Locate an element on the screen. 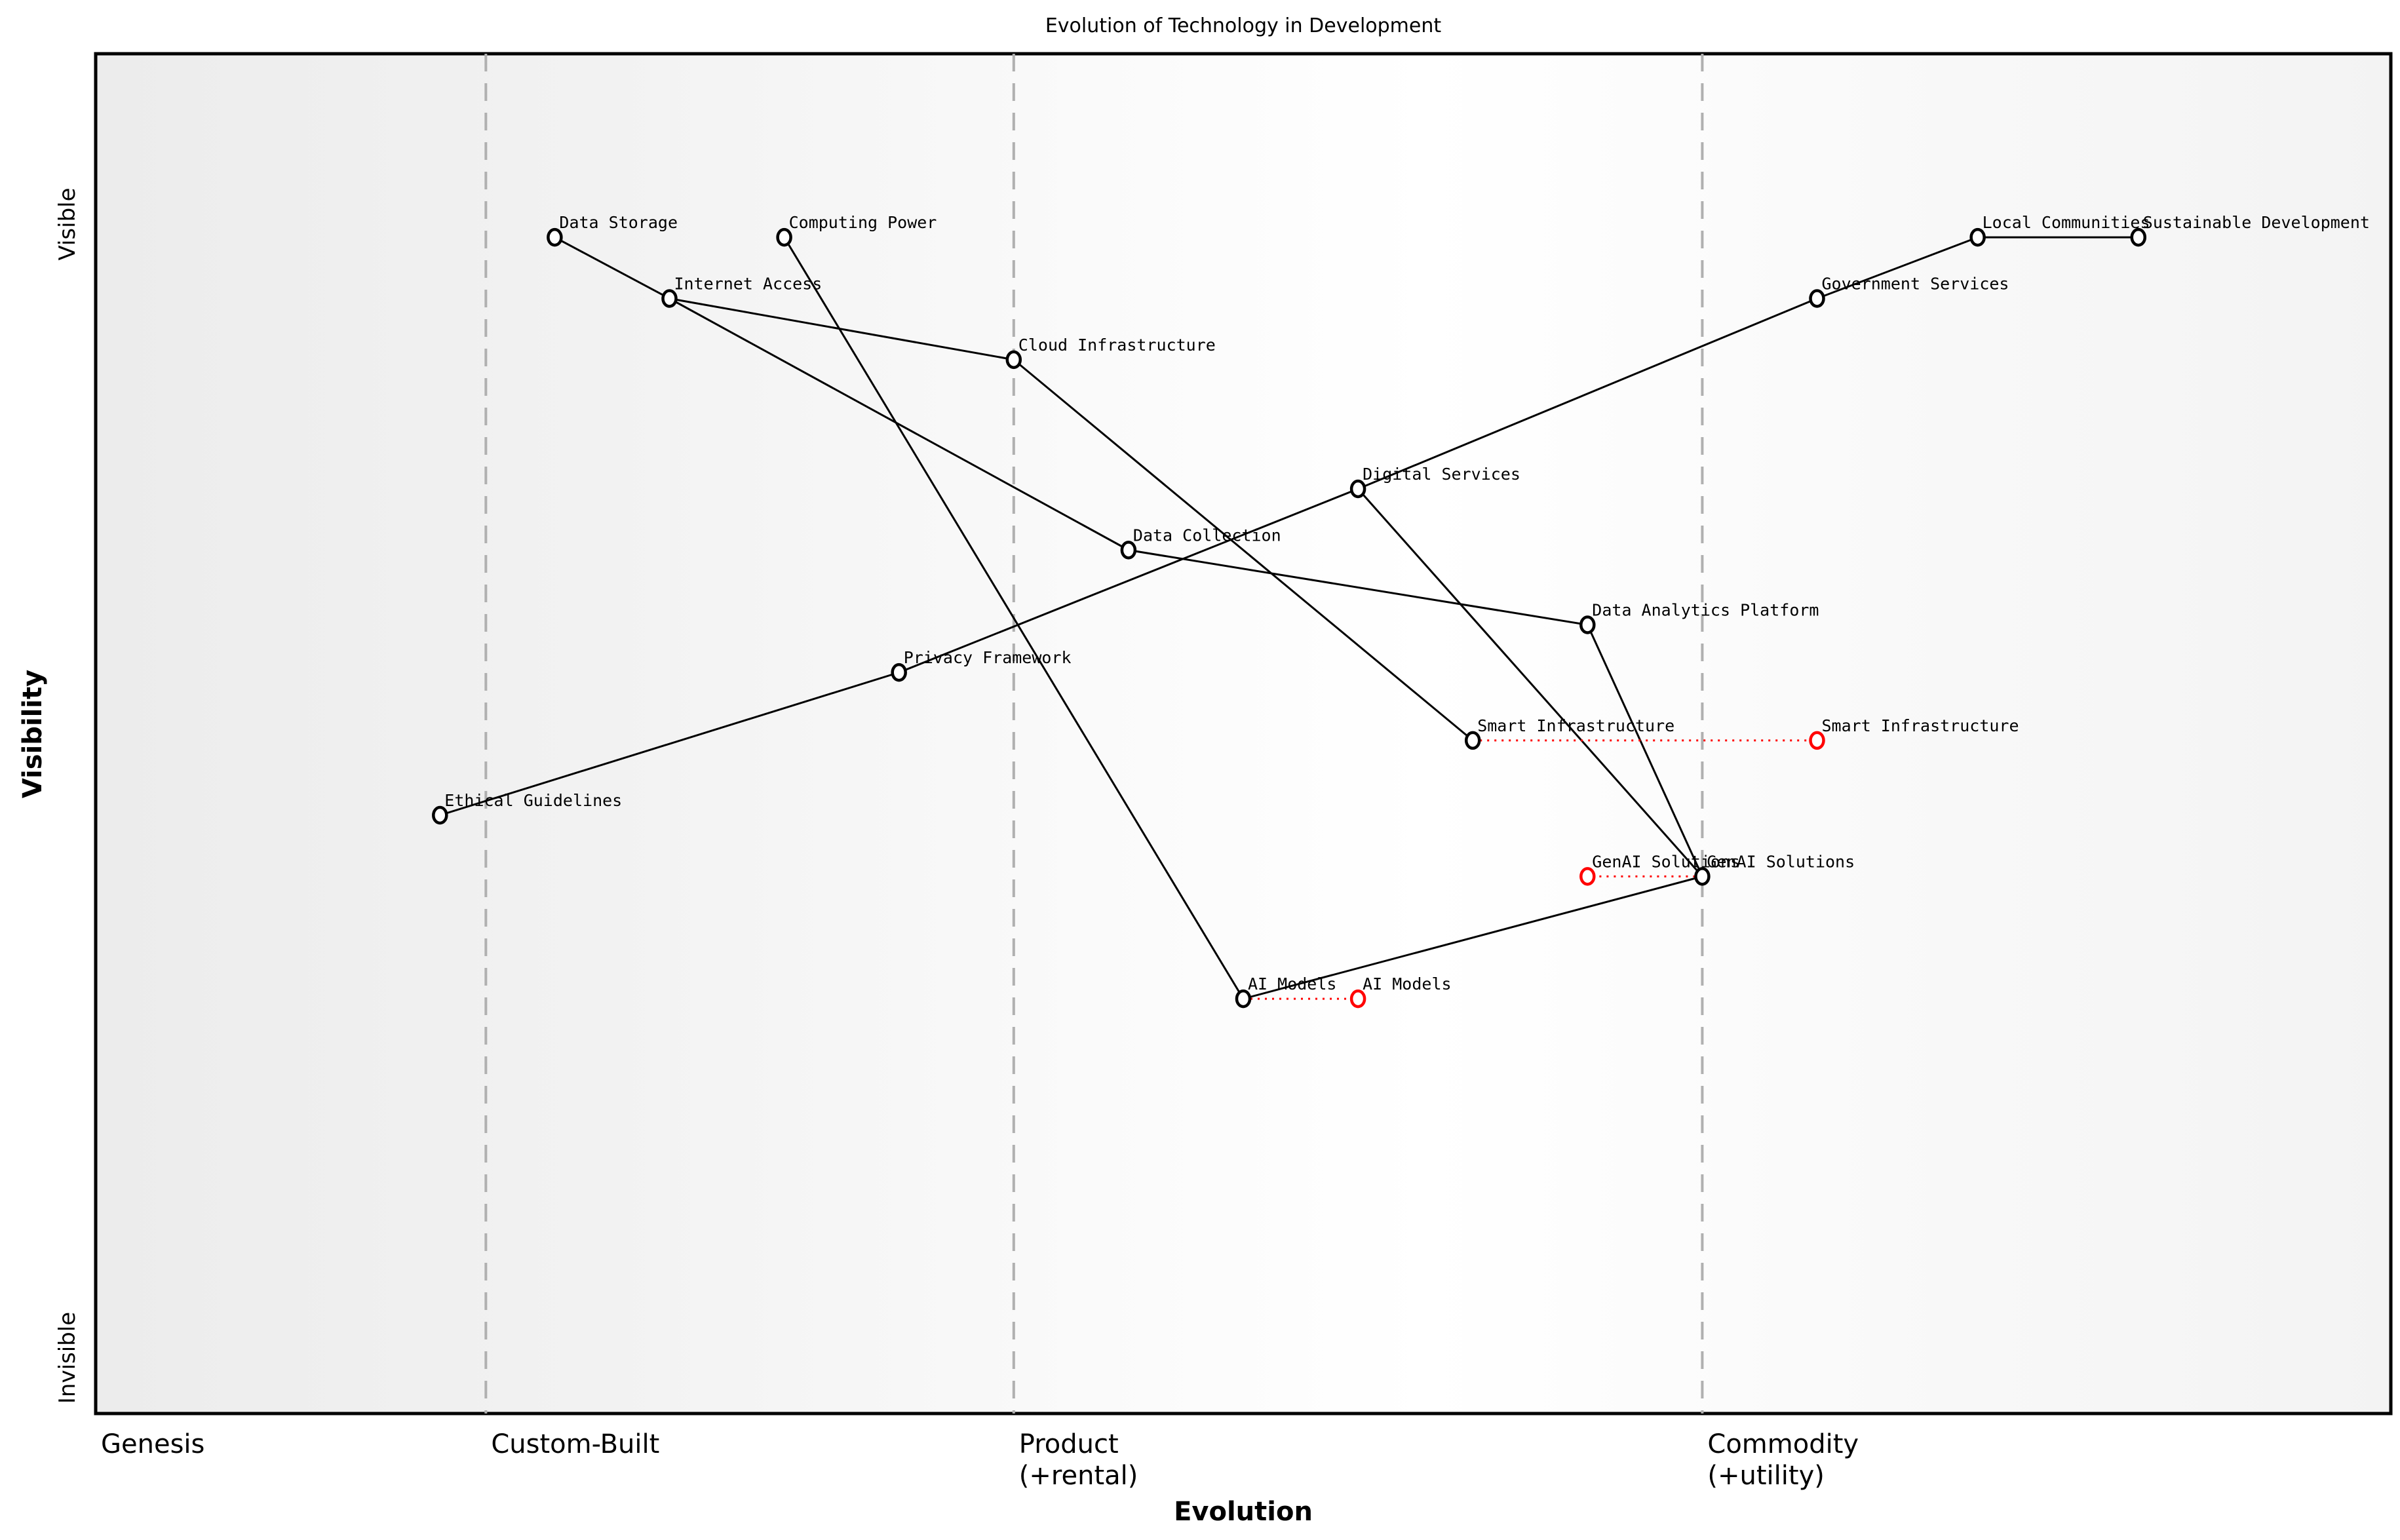  y-axis-title: Visibility is located at coordinates (33, 734).